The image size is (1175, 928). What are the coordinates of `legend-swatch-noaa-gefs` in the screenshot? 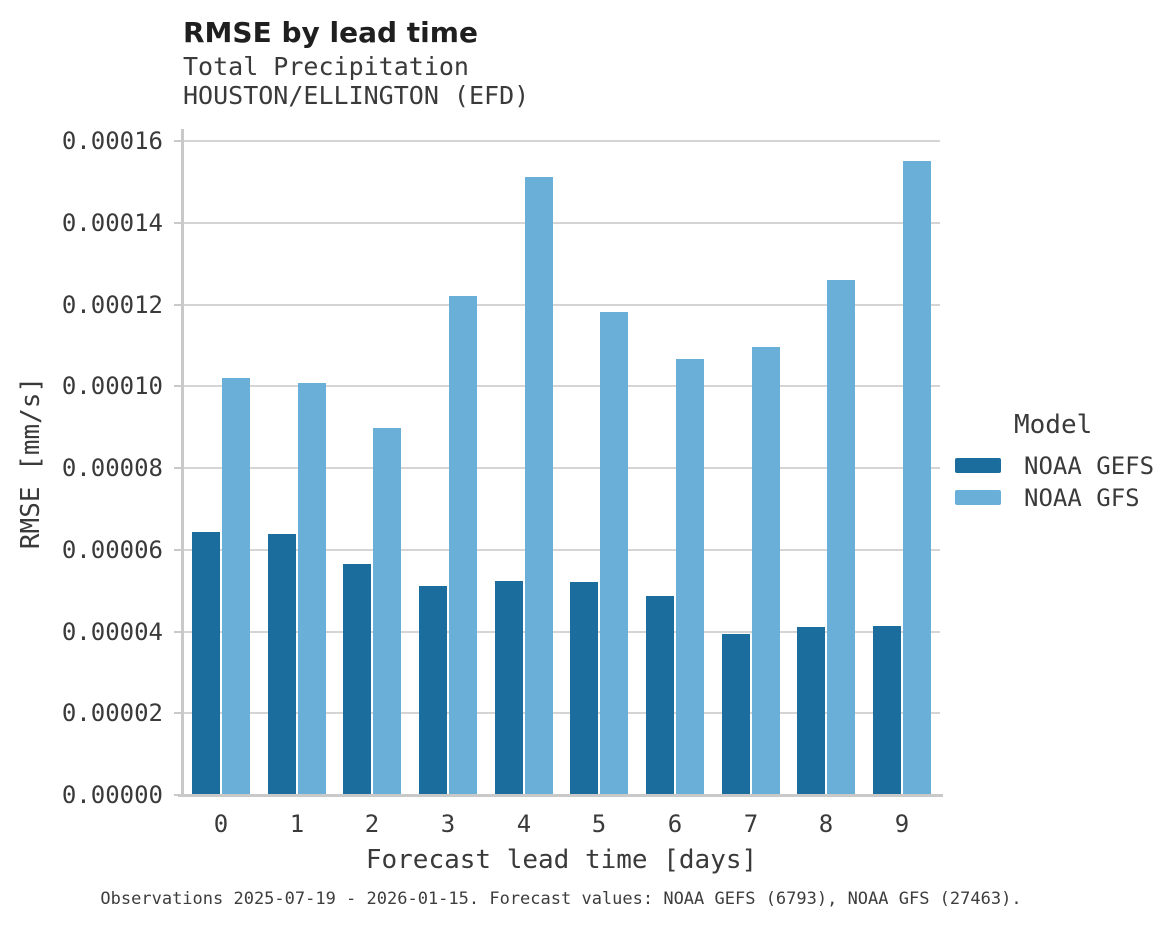 It's located at (978, 465).